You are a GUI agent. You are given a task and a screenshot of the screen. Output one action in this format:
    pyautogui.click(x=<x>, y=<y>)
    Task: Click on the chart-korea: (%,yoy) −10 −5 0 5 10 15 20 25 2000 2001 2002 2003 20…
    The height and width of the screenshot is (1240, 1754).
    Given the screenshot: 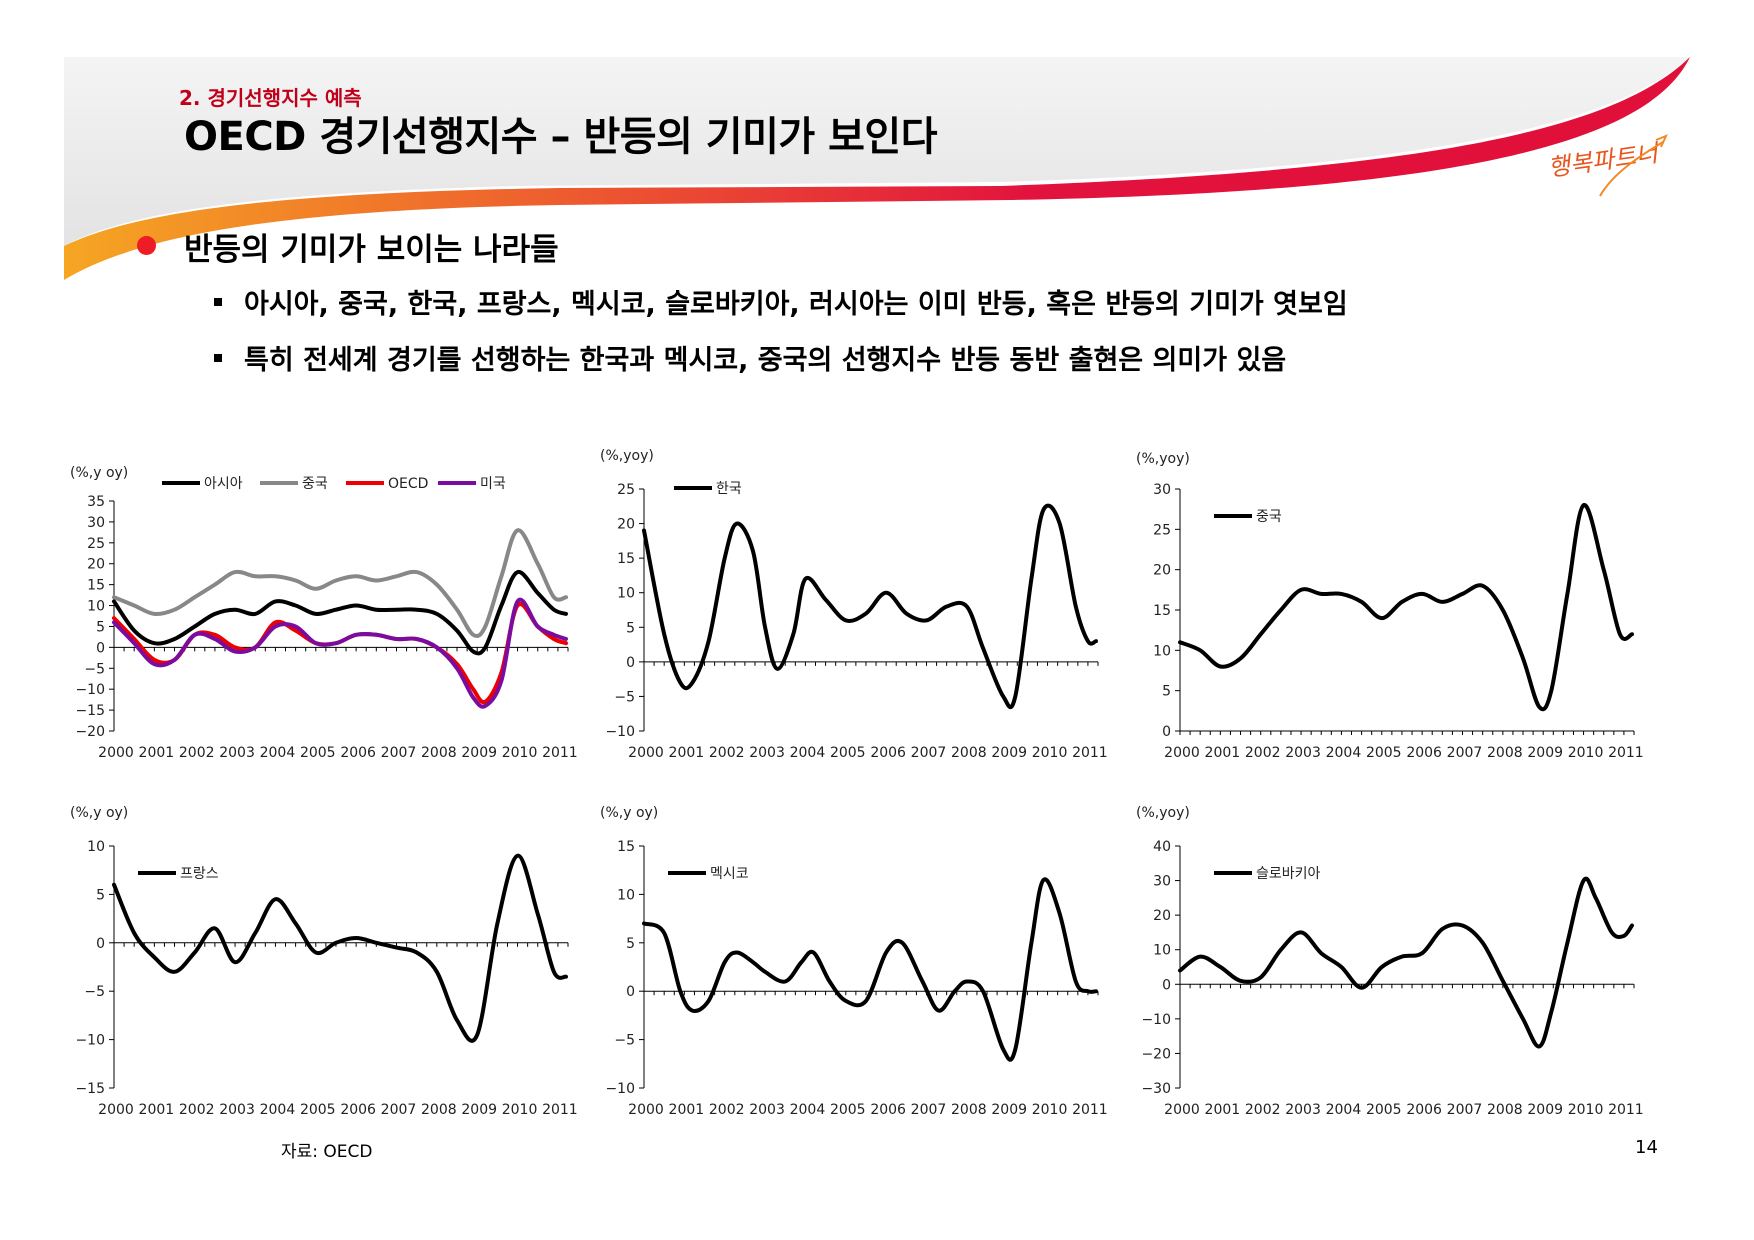 What is the action you would take?
    pyautogui.click(x=854, y=604)
    